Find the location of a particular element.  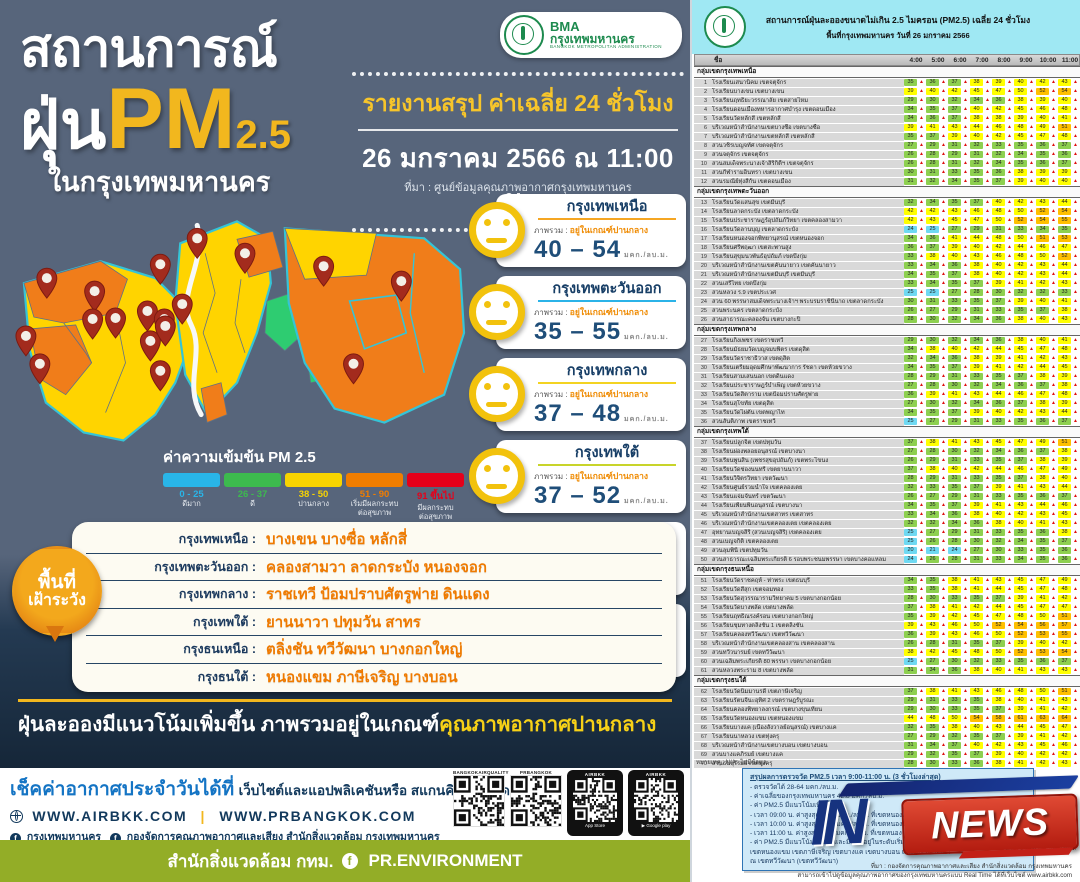

pm25-value-cell: 31 is located at coordinates (976, 421).